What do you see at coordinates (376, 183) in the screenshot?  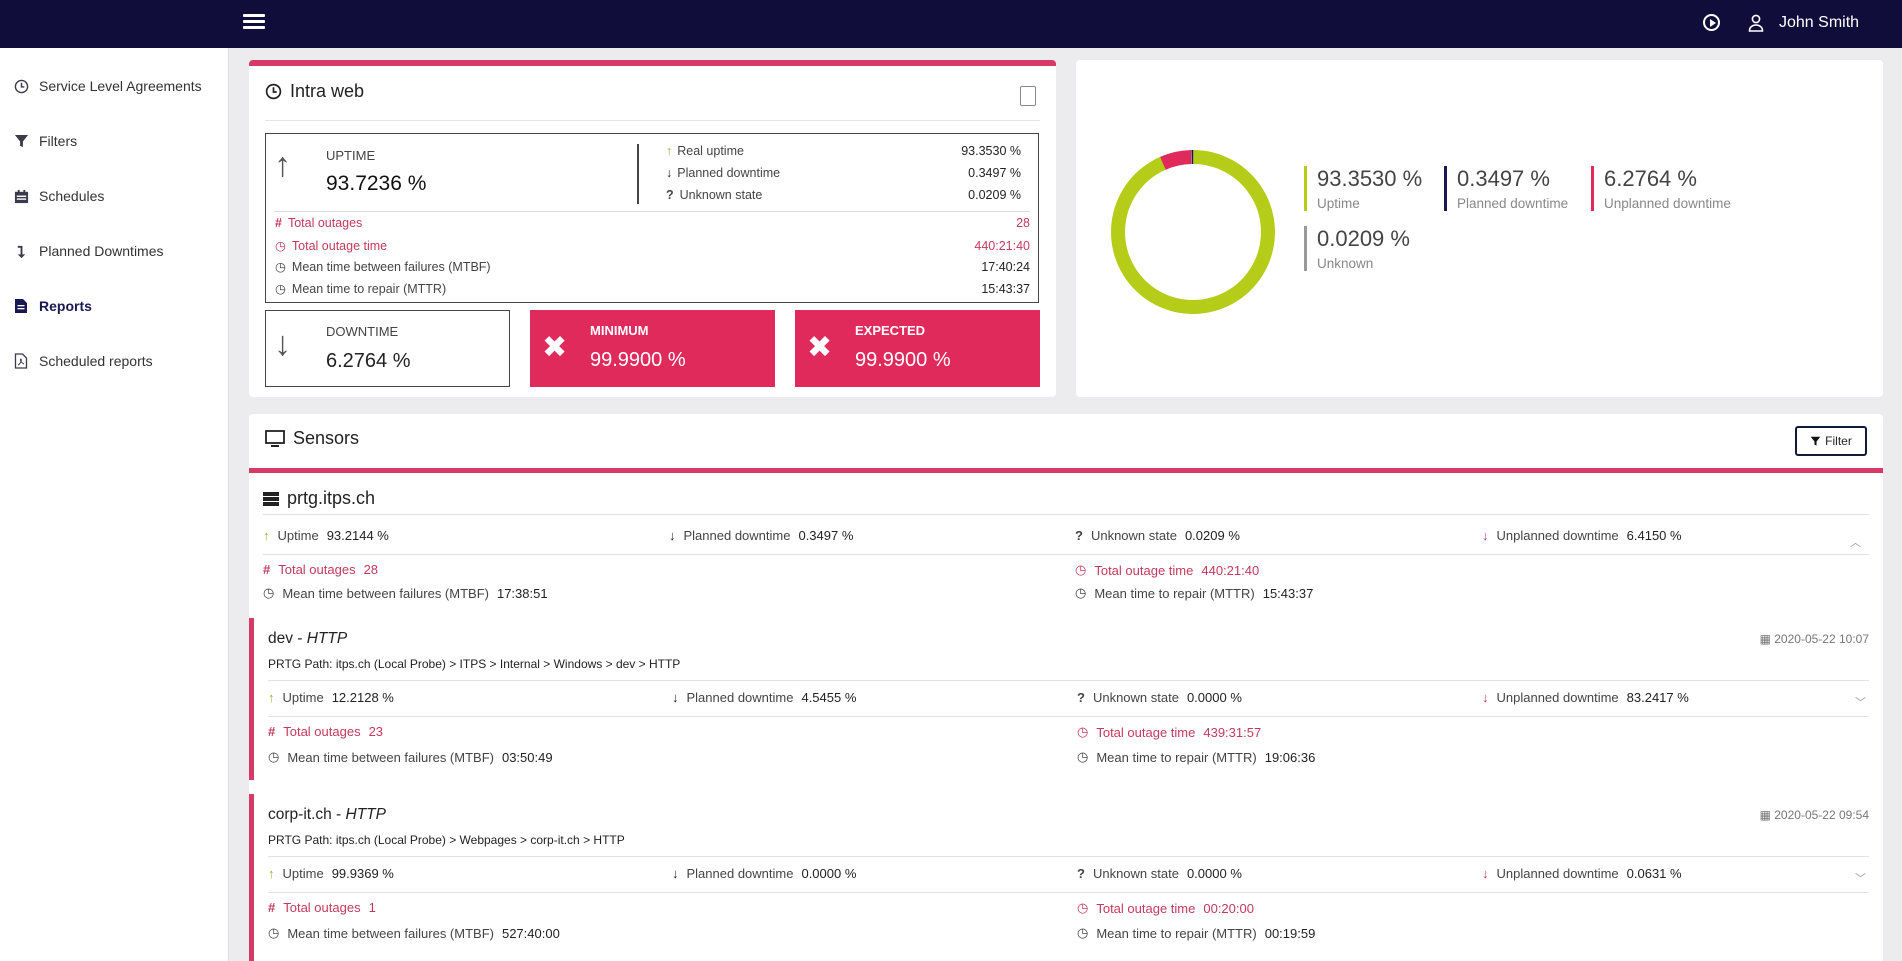 I see `uptime-value: 93.7236 %` at bounding box center [376, 183].